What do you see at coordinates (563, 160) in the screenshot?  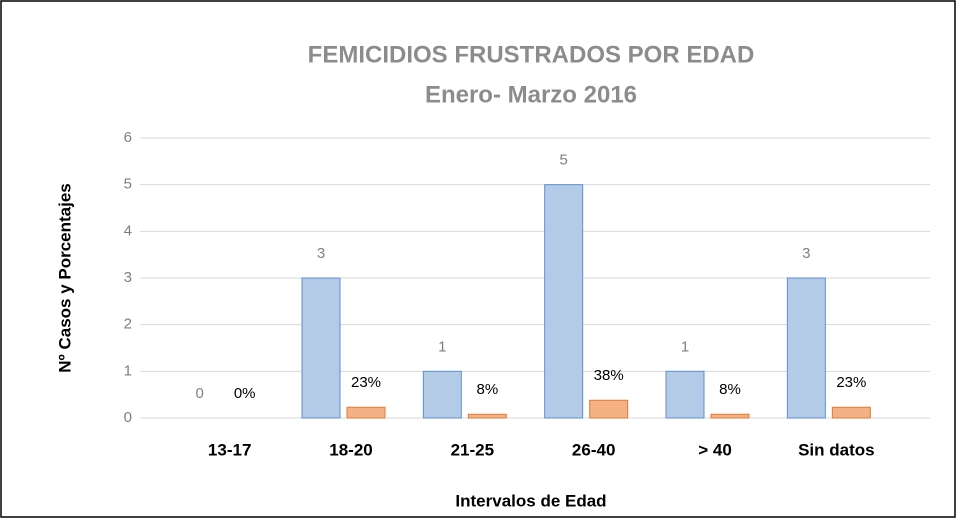 I see `data-label: 5` at bounding box center [563, 160].